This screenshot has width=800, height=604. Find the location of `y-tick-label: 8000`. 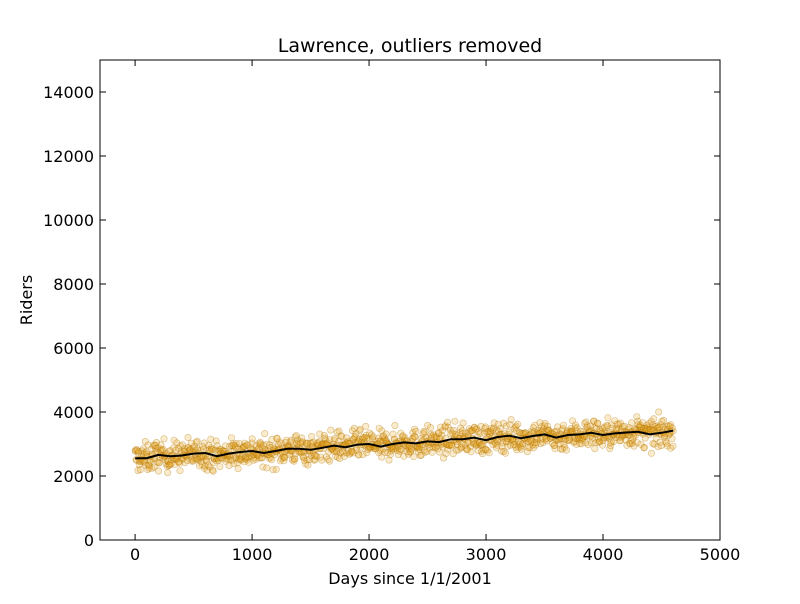

y-tick-label: 8000 is located at coordinates (73, 284).